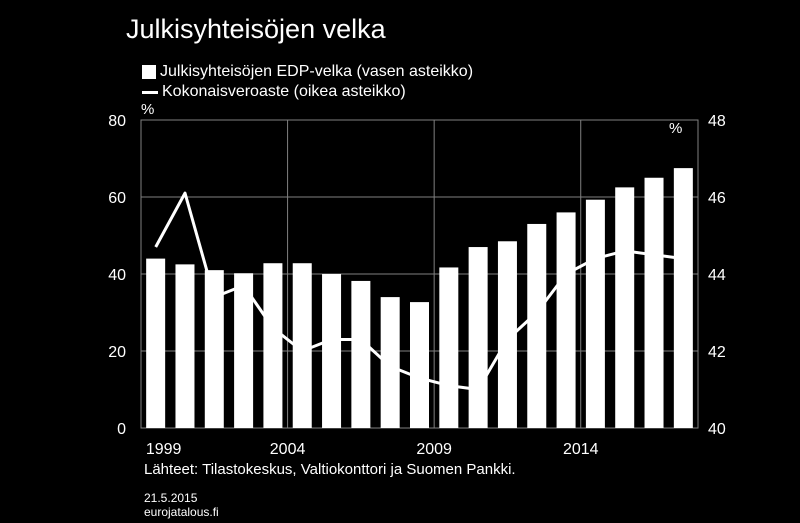 The height and width of the screenshot is (523, 800). Describe the element at coordinates (164, 449) in the screenshot. I see `x-tick-label: 1999` at that location.